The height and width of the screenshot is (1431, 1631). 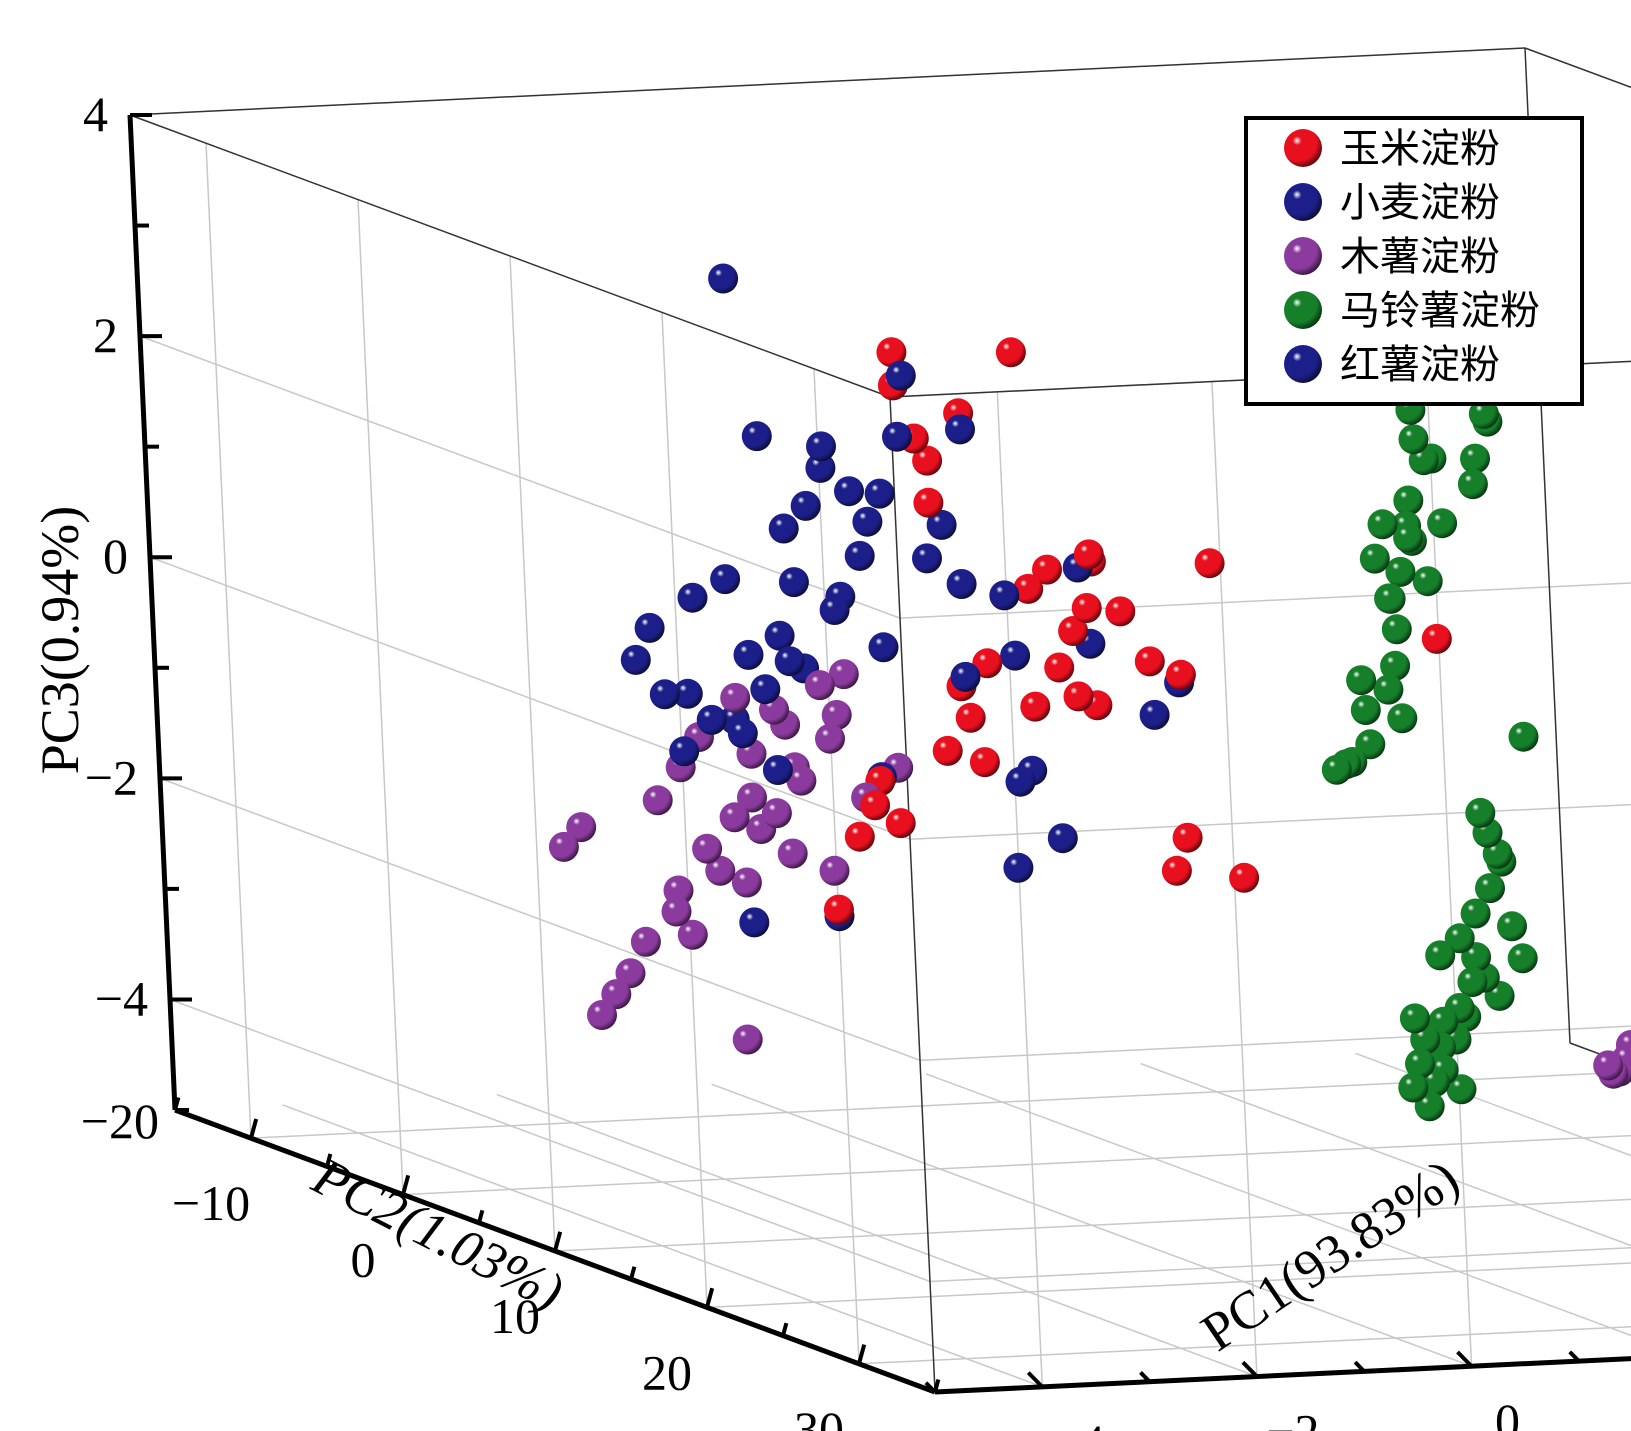 What do you see at coordinates (438, 1233) in the screenshot?
I see `y-axis-label: PC2(1.03%)` at bounding box center [438, 1233].